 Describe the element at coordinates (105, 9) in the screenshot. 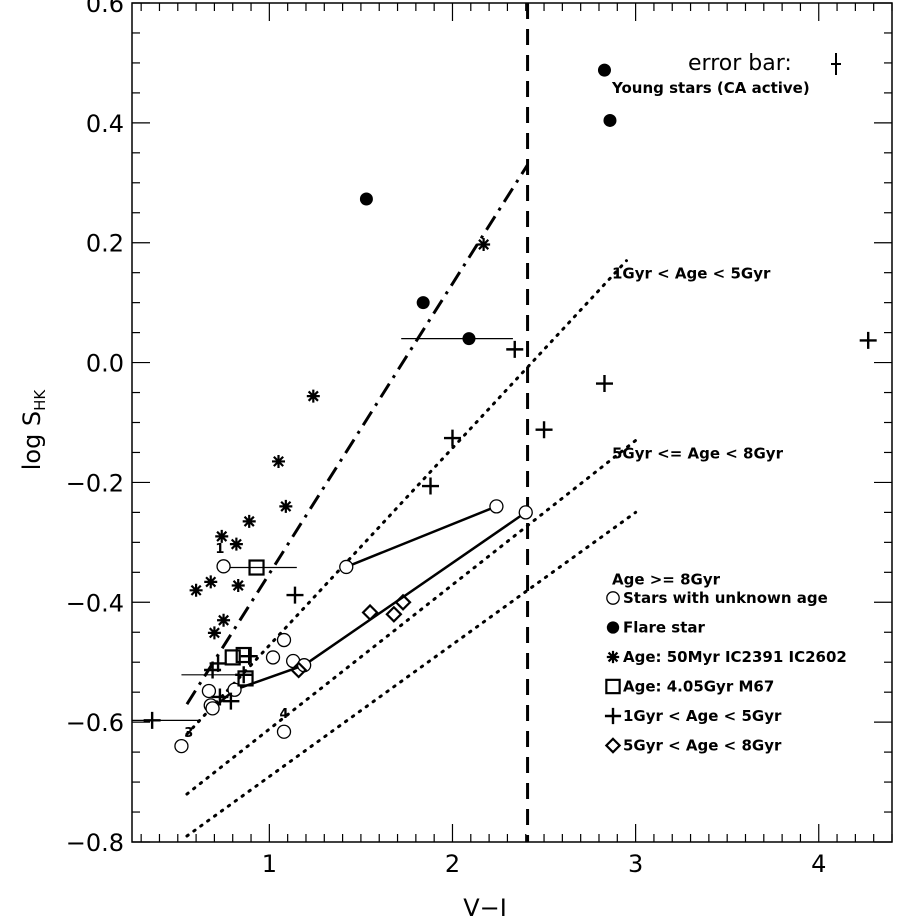

I see `y-tick-label: 0.6` at that location.